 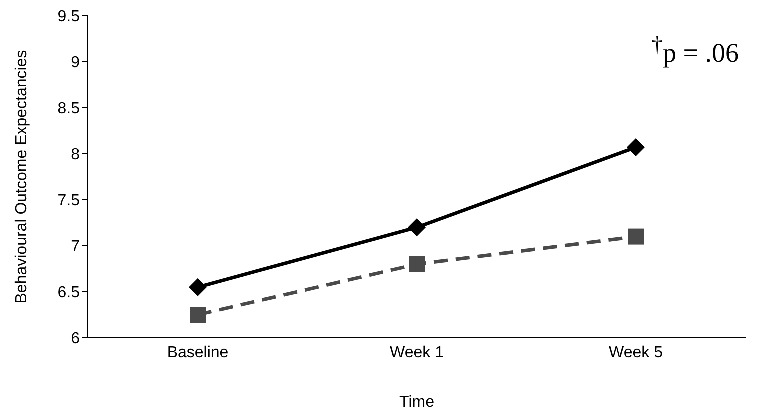 What do you see at coordinates (75, 63) in the screenshot?
I see `y-tick-label: 9` at bounding box center [75, 63].